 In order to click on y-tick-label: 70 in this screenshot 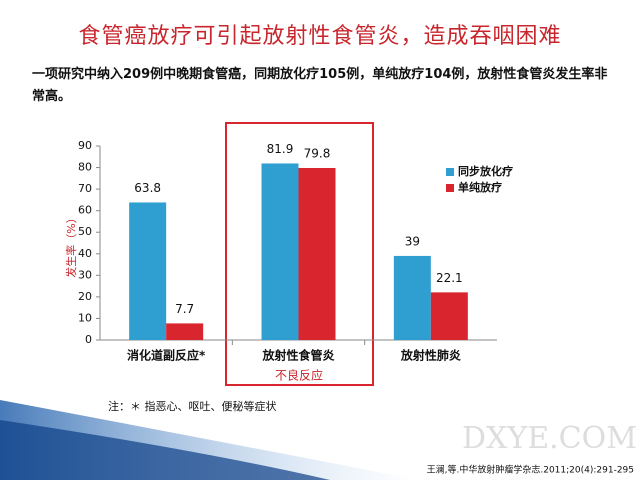, I will do `click(85, 188)`.